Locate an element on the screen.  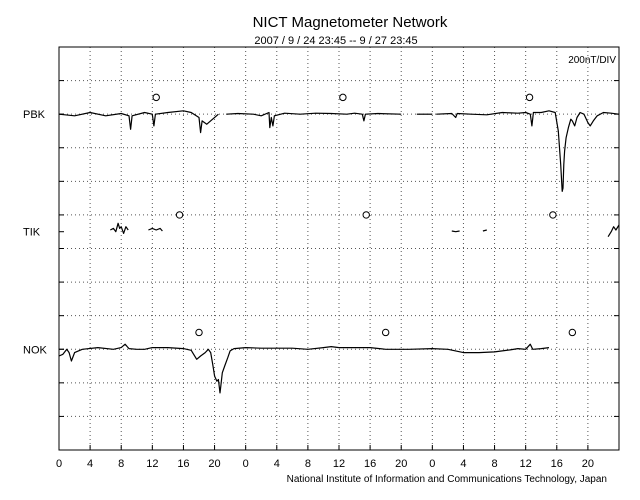
series-nok: NOK is located at coordinates (300, 361).